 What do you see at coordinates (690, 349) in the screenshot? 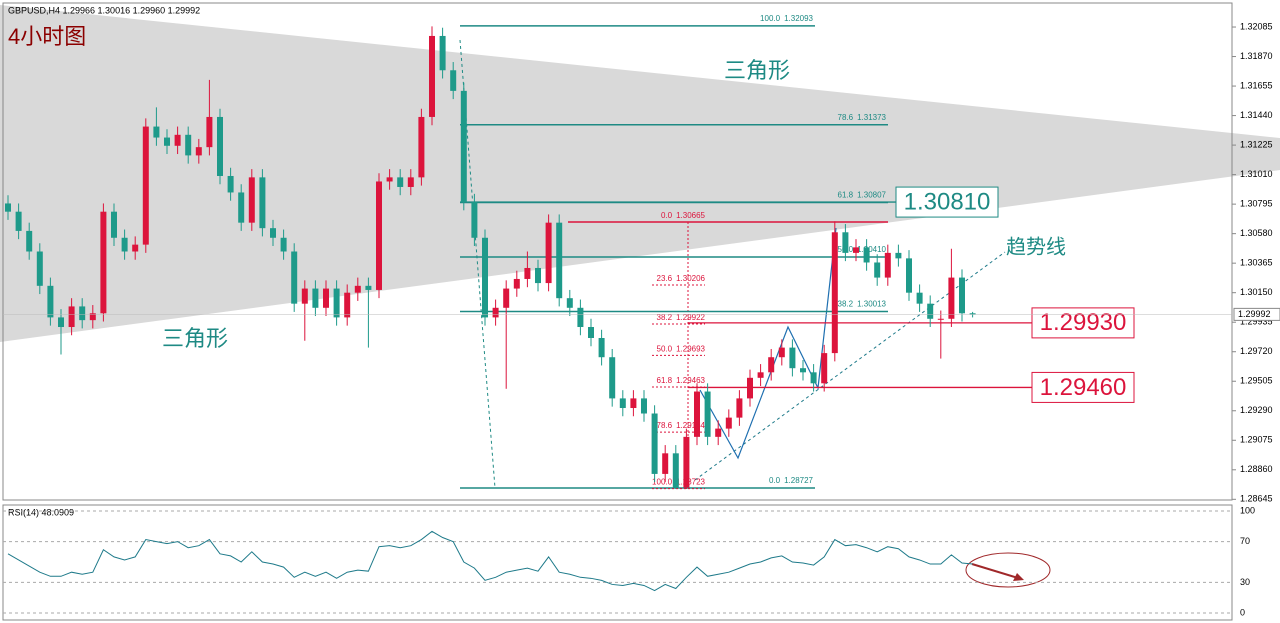
I see `fib-price: 1.29693` at bounding box center [690, 349].